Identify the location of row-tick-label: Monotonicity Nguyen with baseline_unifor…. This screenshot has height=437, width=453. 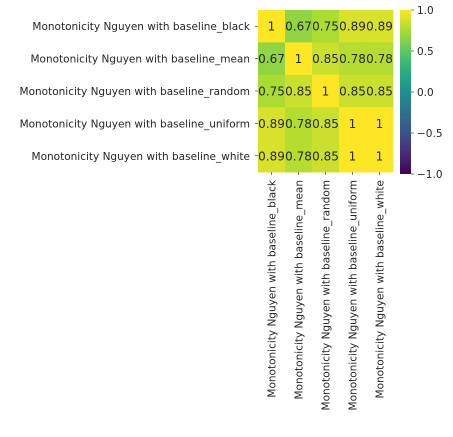
(135, 124).